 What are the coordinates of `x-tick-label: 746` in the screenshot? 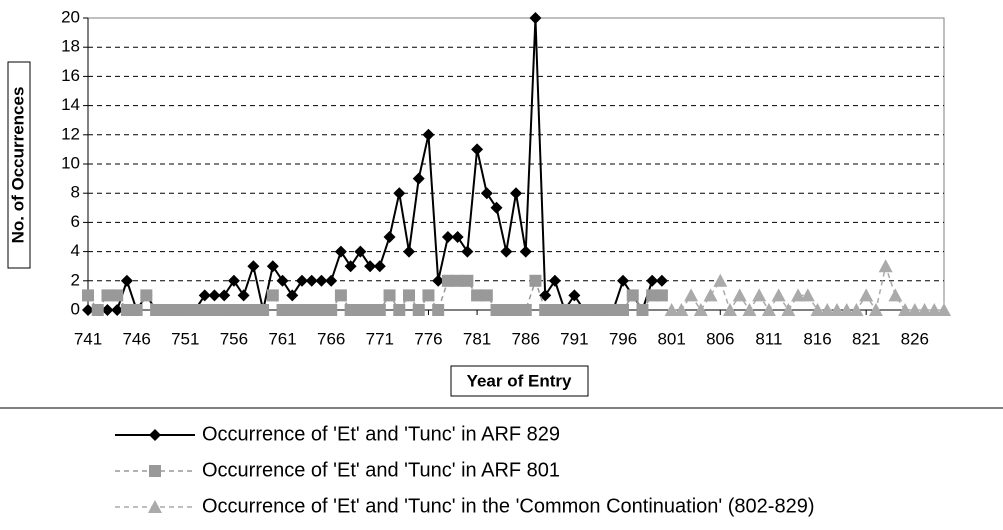 It's located at (136, 338).